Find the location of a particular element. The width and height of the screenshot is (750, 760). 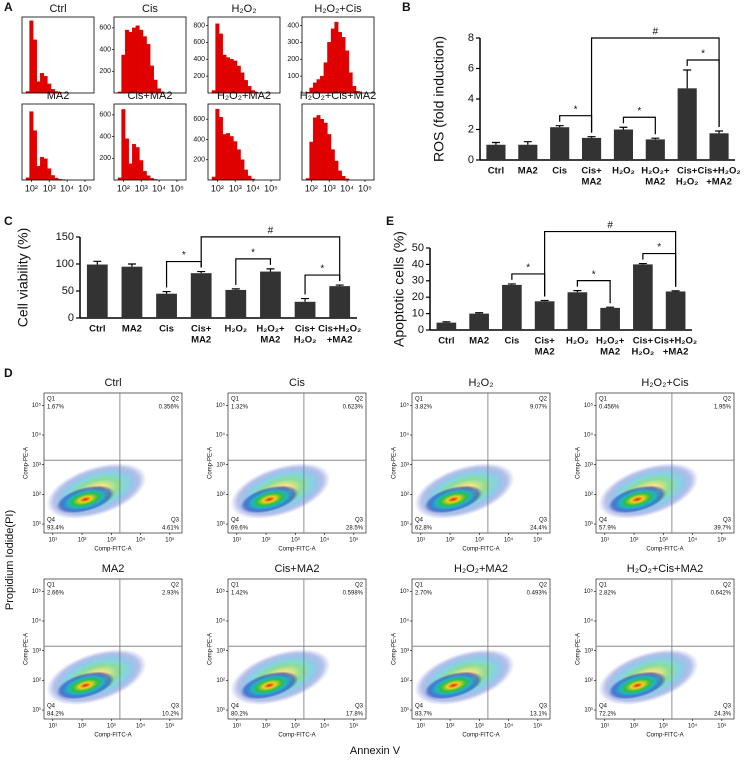

x-tick-label: Cis is located at coordinates (511, 341).